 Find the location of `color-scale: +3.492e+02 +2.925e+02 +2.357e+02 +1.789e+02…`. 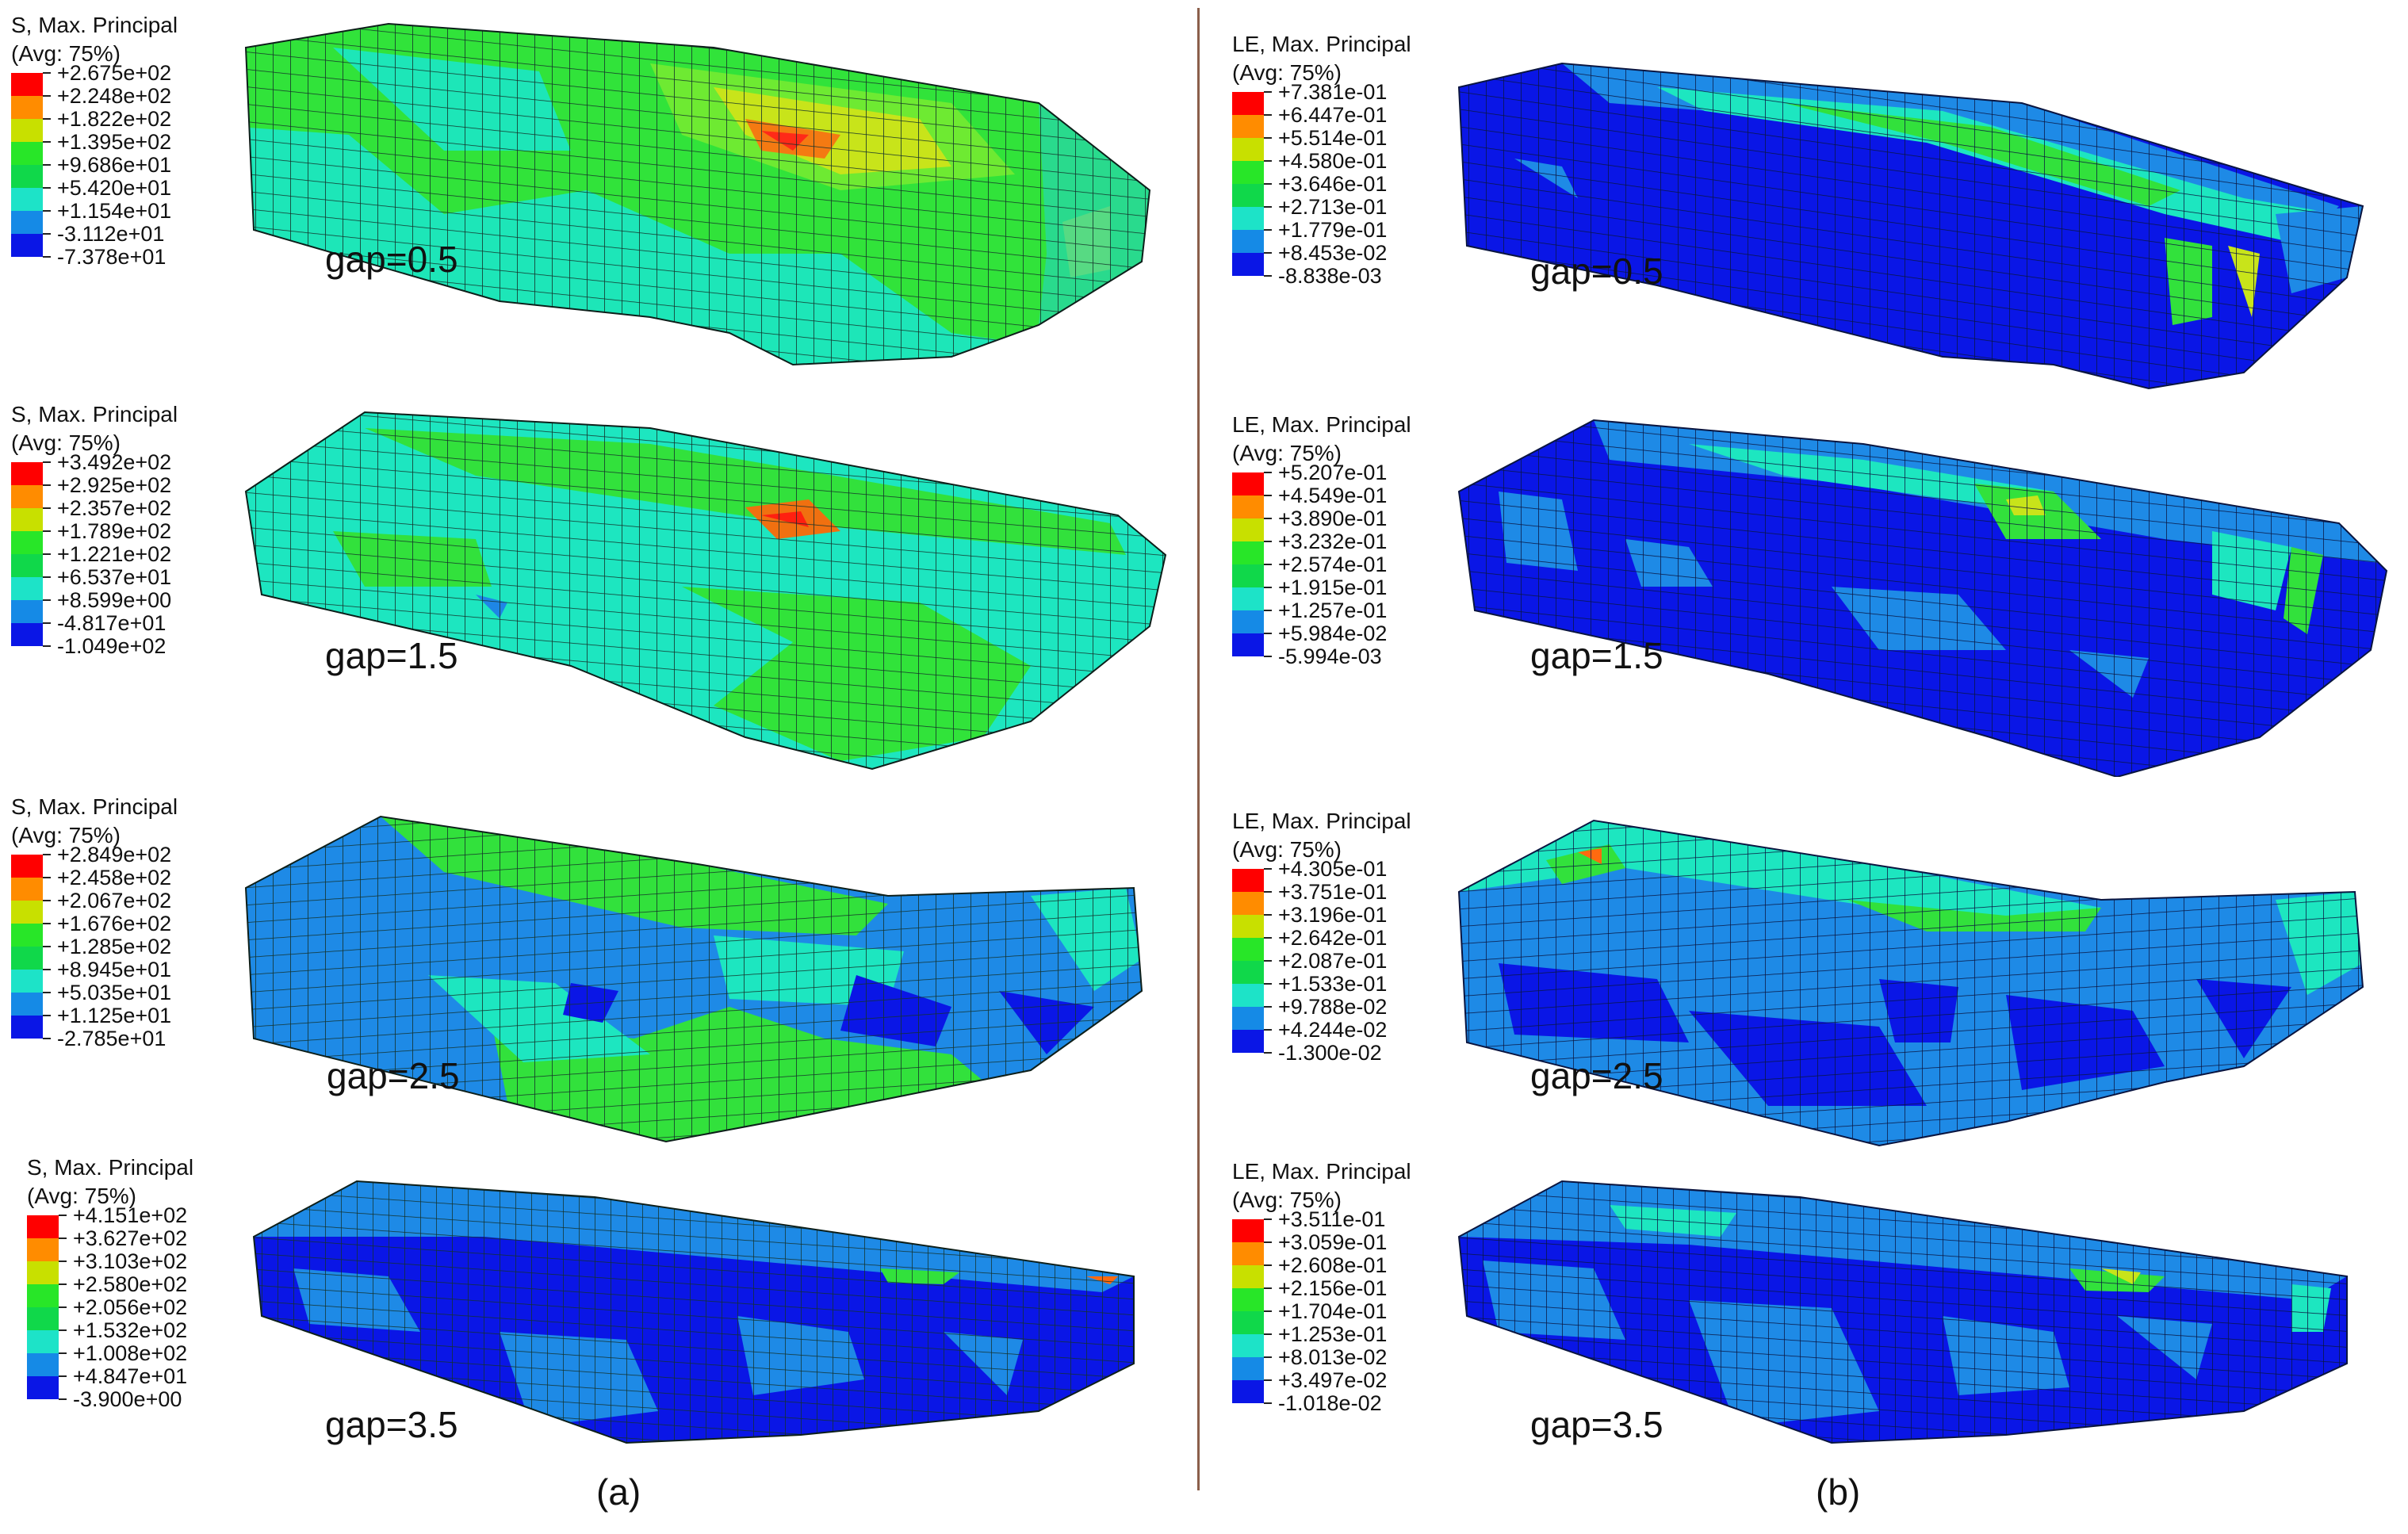

color-scale: +3.492e+02 +2.925e+02 +2.357e+02 +1.789e+02… is located at coordinates (130, 555).